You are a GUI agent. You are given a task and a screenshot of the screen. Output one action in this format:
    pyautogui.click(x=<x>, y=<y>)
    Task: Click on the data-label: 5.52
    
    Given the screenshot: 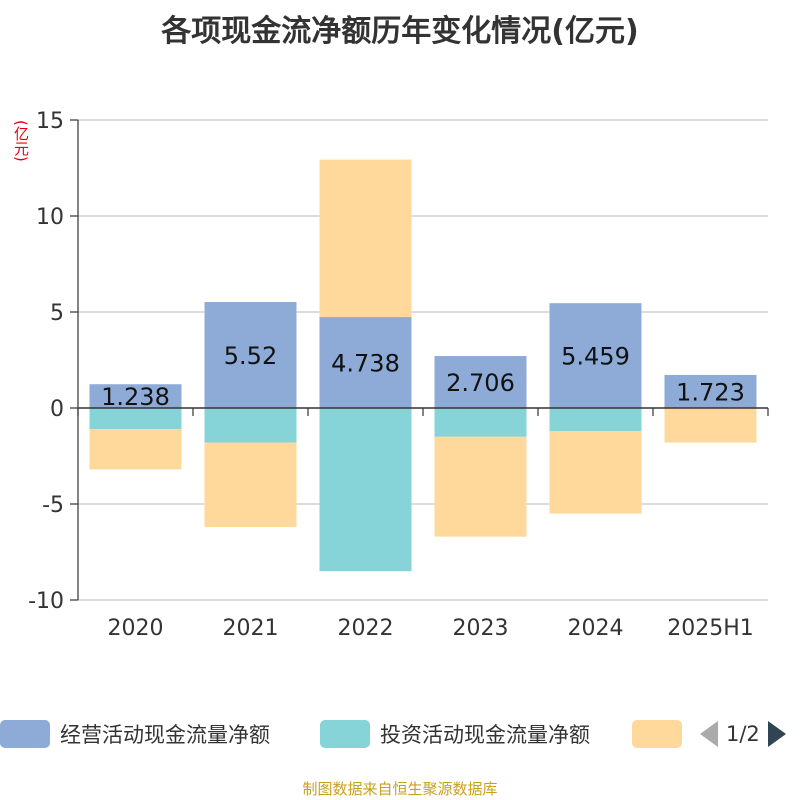 What is the action you would take?
    pyautogui.click(x=250, y=356)
    